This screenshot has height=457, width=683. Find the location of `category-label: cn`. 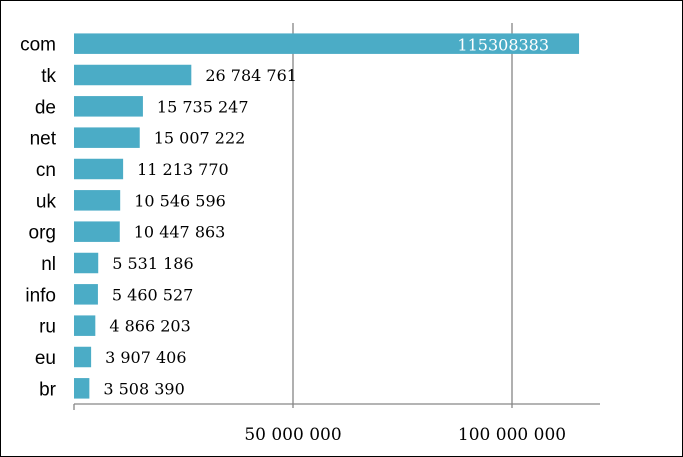

category-label: cn is located at coordinates (46, 170).